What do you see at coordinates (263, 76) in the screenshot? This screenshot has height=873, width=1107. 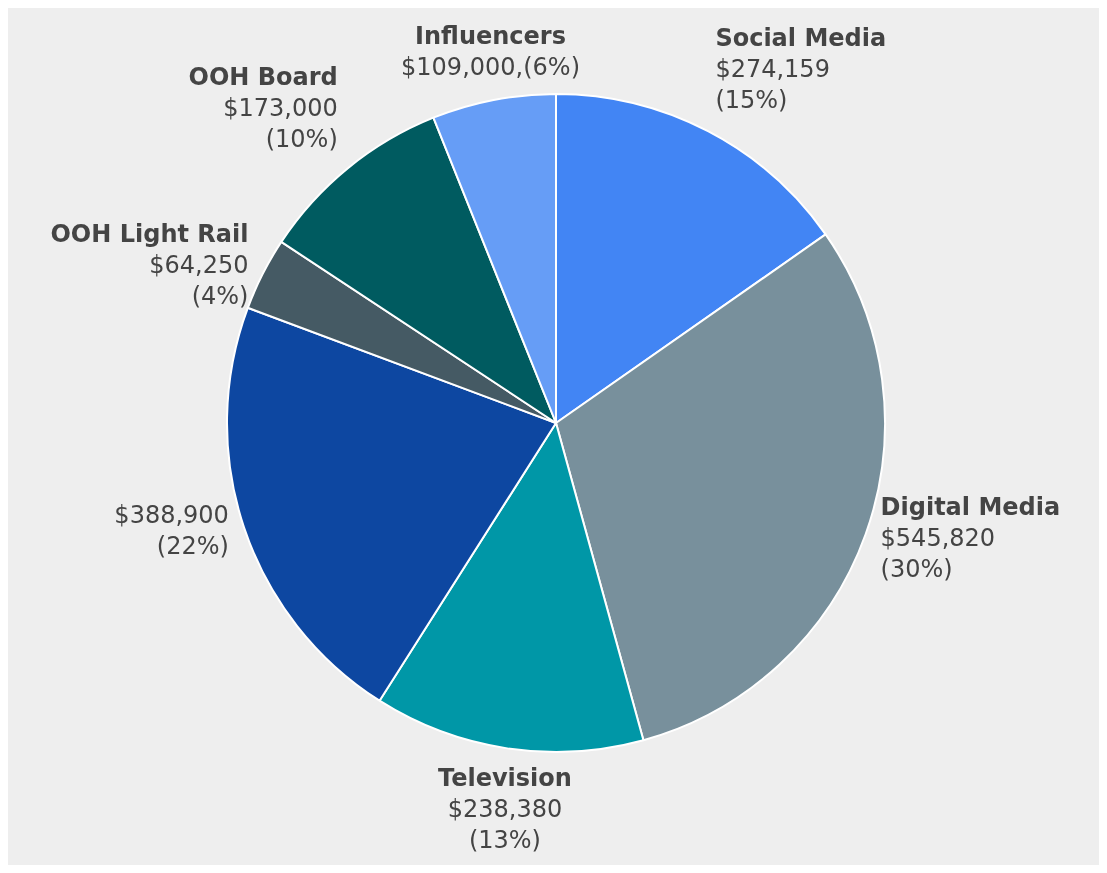 I see `slice-label: OOH Board` at bounding box center [263, 76].